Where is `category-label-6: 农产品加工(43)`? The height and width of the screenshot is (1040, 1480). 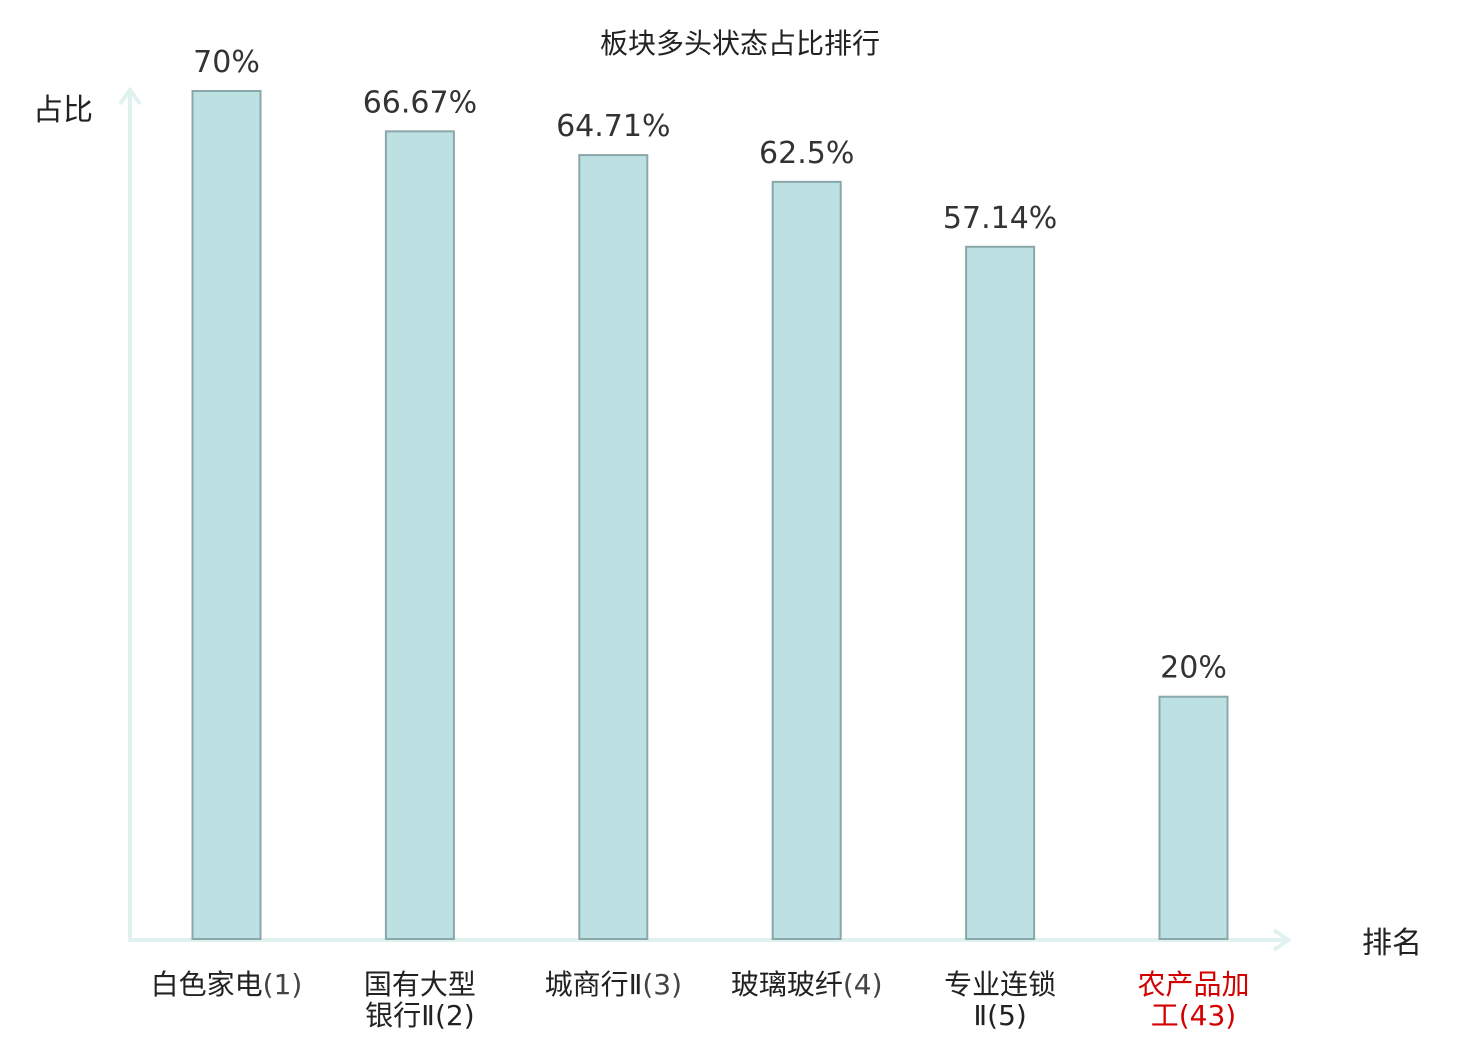 category-label-6: 农产品加工(43) is located at coordinates (1193, 1000).